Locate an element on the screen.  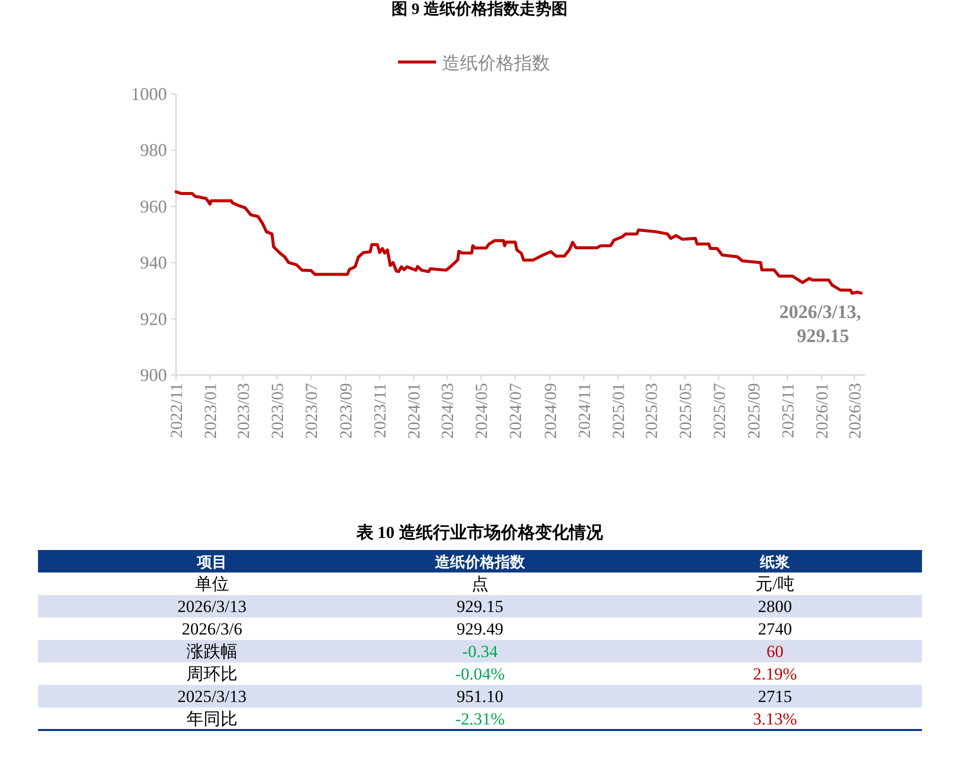
category-label: 年同比 is located at coordinates (212, 719).